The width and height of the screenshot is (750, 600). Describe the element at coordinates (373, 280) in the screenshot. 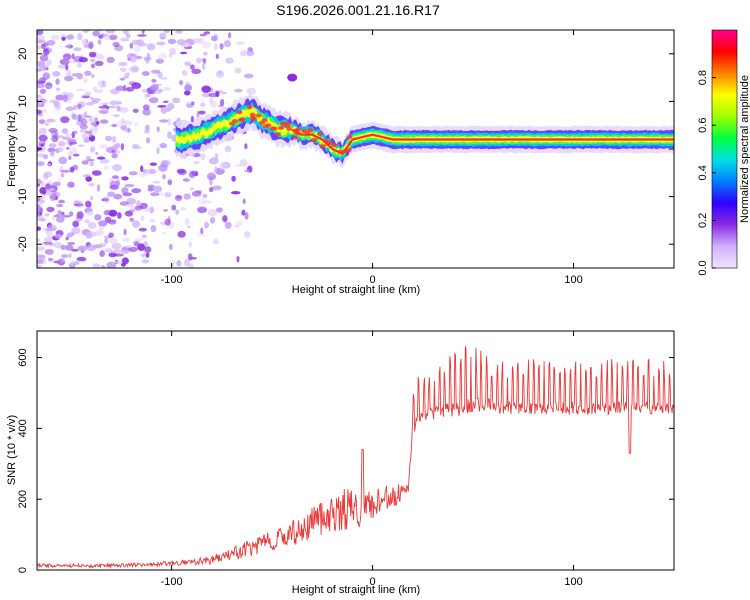

I see `spectrogram-x-tick-label: 0` at that location.